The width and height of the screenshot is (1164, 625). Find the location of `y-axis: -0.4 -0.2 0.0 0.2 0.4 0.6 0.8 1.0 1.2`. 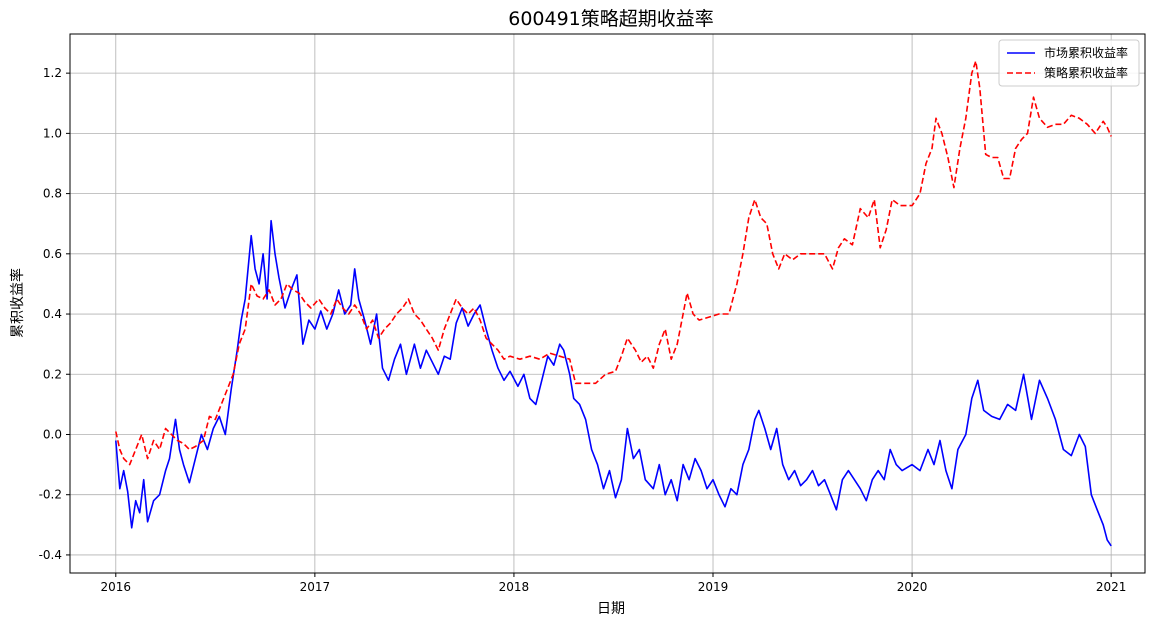

y-axis: -0.4 -0.2 0.0 0.2 0.4 0.6 0.8 1.0 1.2 is located at coordinates (54, 314).